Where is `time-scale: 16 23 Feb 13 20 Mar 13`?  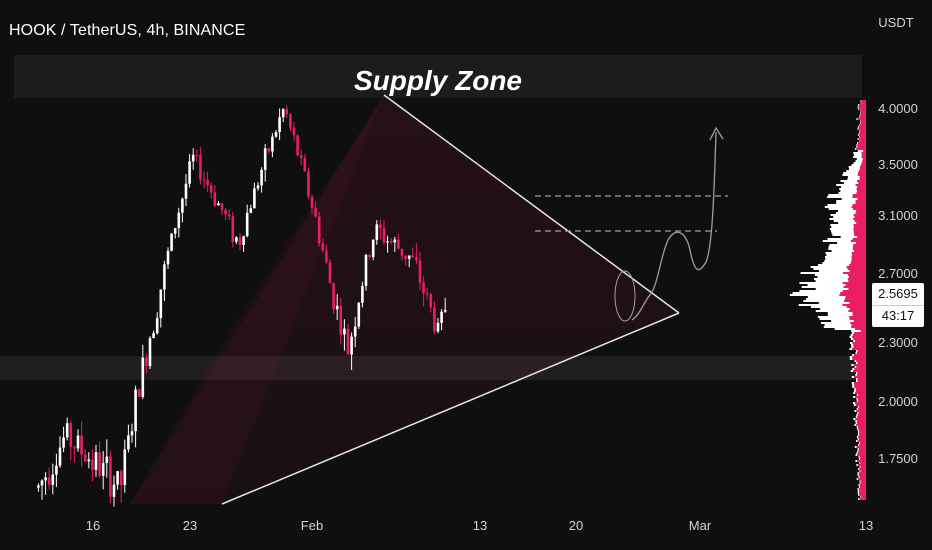
time-scale: 16 23 Feb 13 20 Mar 13 is located at coordinates (479, 525).